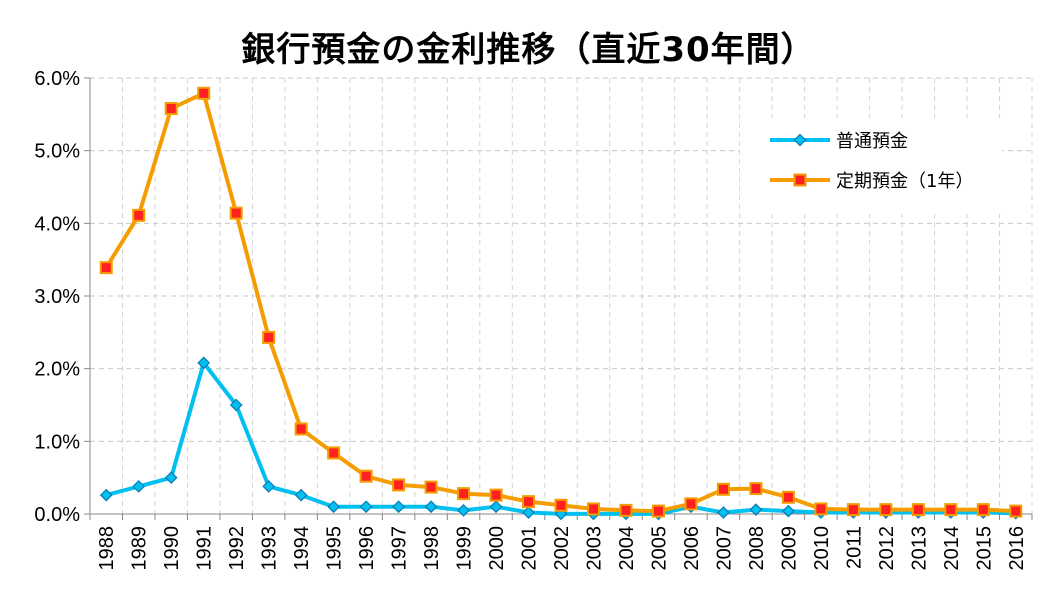  What do you see at coordinates (984, 548) in the screenshot?
I see `x-tick-label: 2015` at bounding box center [984, 548].